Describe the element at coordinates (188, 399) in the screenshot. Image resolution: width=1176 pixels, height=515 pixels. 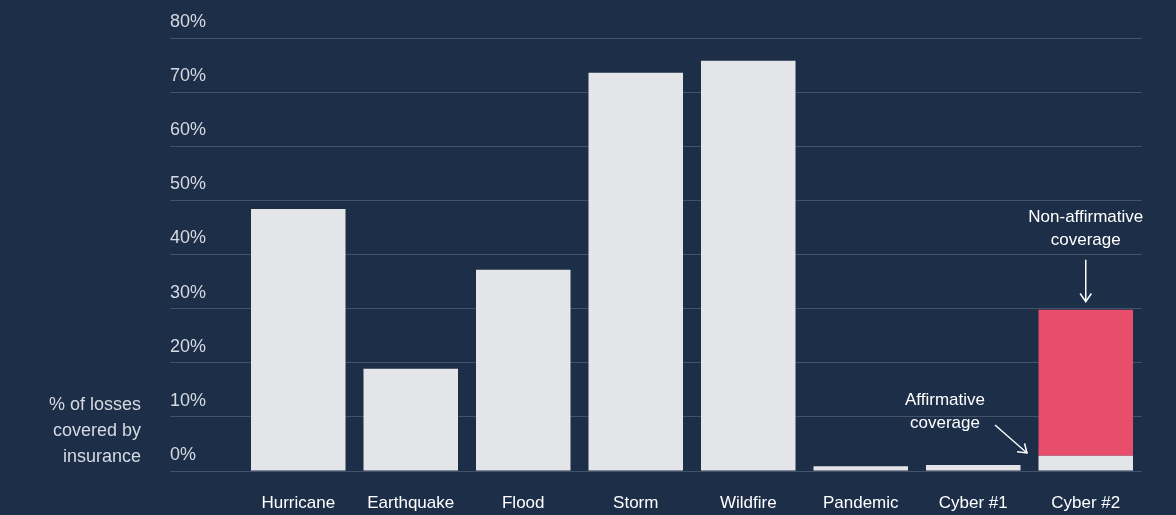
I see `y-tick-label: 10%` at that location.